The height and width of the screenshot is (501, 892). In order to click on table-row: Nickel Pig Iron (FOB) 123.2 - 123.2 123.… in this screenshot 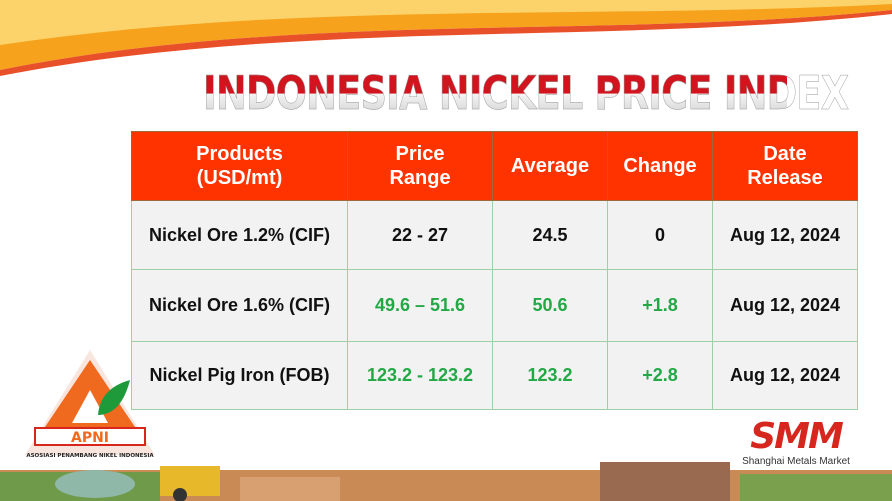, I will do `click(494, 375)`.